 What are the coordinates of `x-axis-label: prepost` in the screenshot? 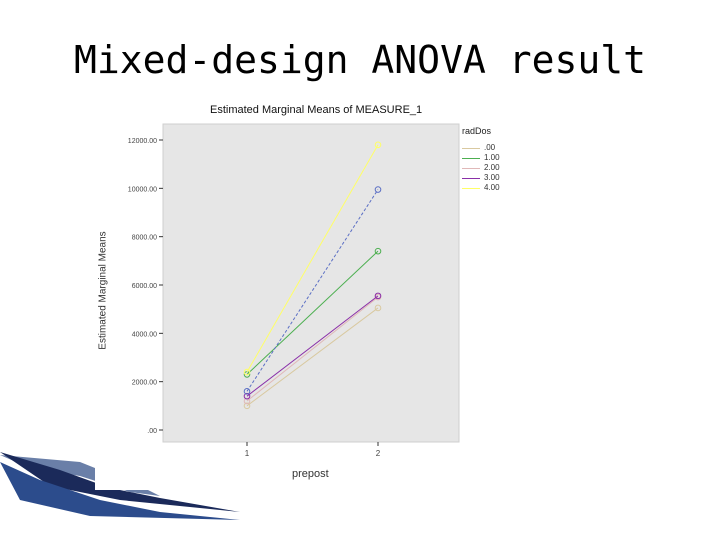 It's located at (310, 474).